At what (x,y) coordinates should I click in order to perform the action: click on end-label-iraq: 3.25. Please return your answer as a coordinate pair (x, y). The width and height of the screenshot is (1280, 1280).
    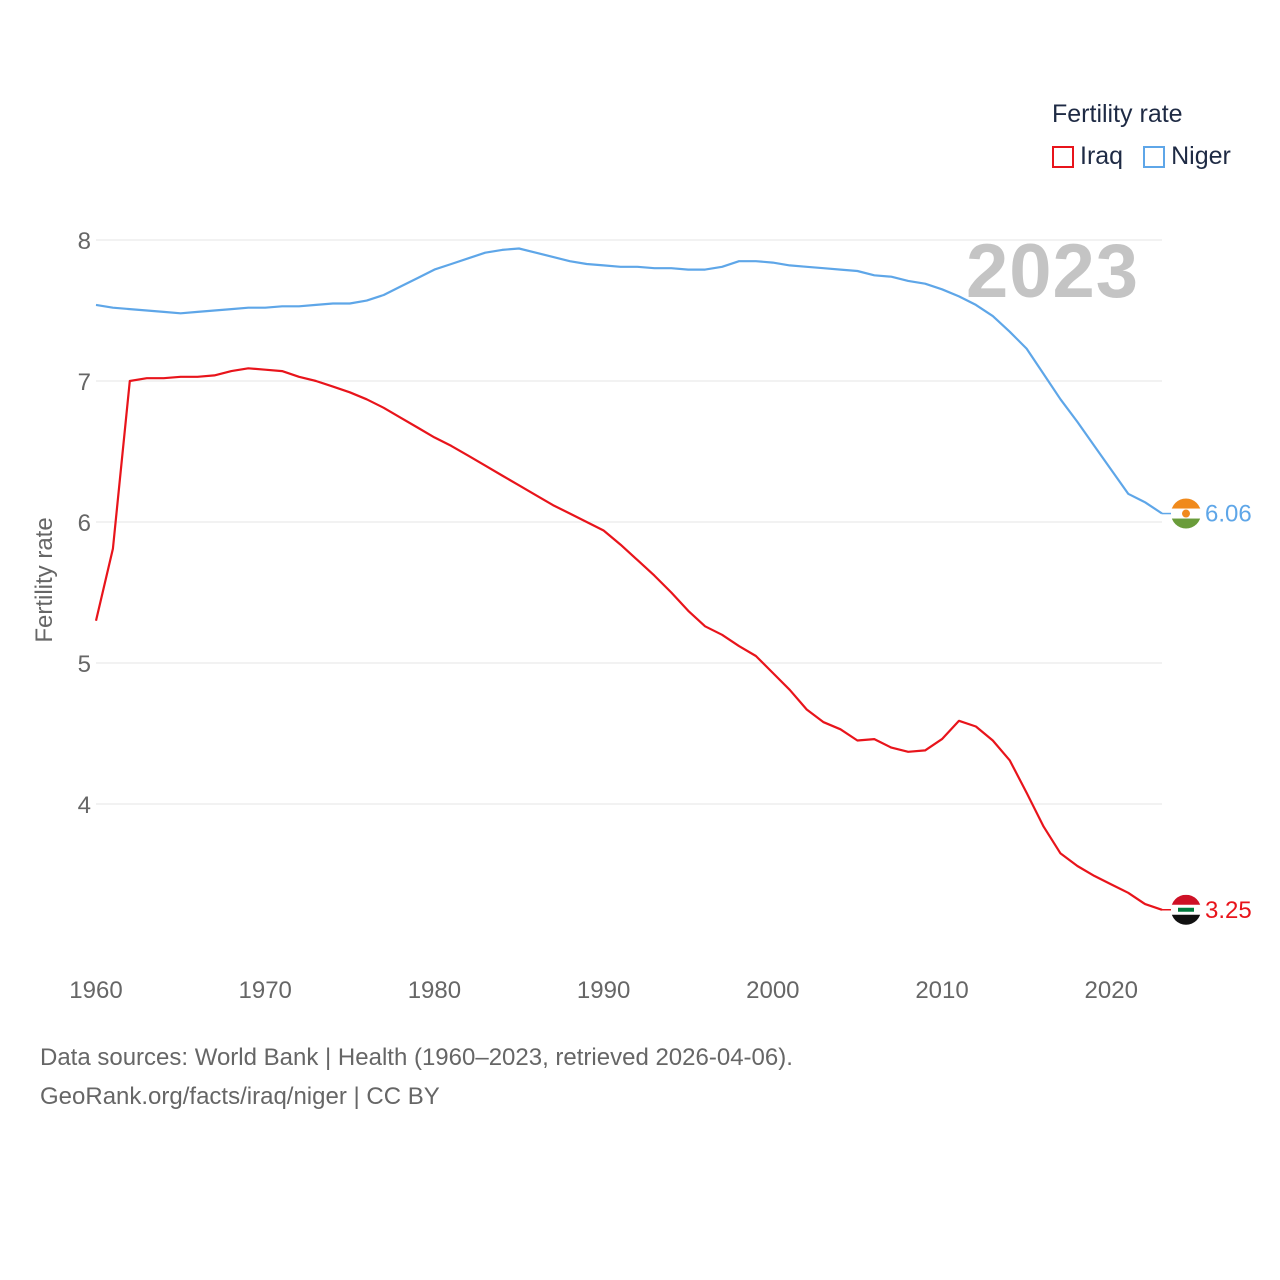
    Looking at the image, I should click on (1228, 910).